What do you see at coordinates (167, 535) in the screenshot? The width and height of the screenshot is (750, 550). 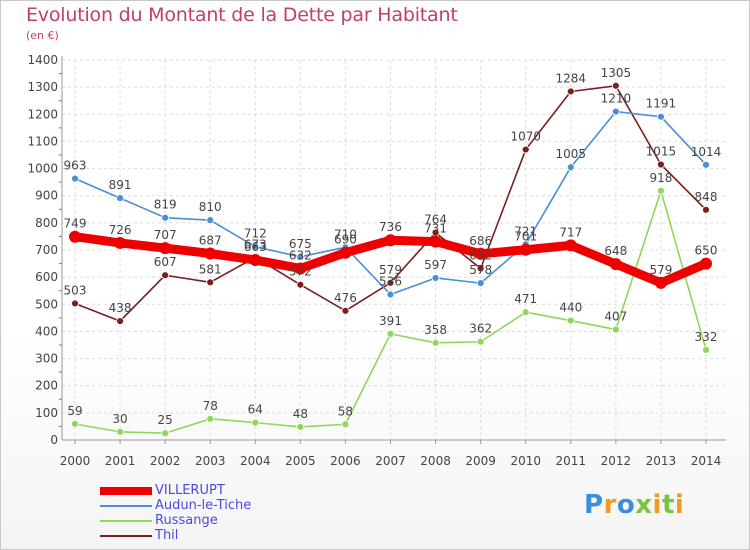 I see `legend-label: Thil` at bounding box center [167, 535].